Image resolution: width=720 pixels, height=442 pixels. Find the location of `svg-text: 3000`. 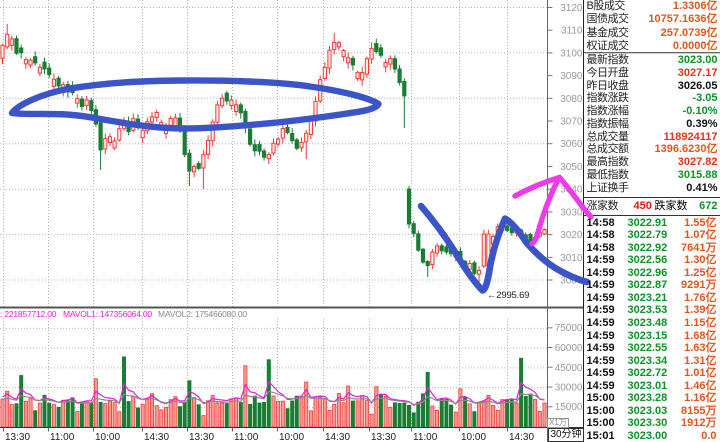

svg-text: 3000 is located at coordinates (571, 281).